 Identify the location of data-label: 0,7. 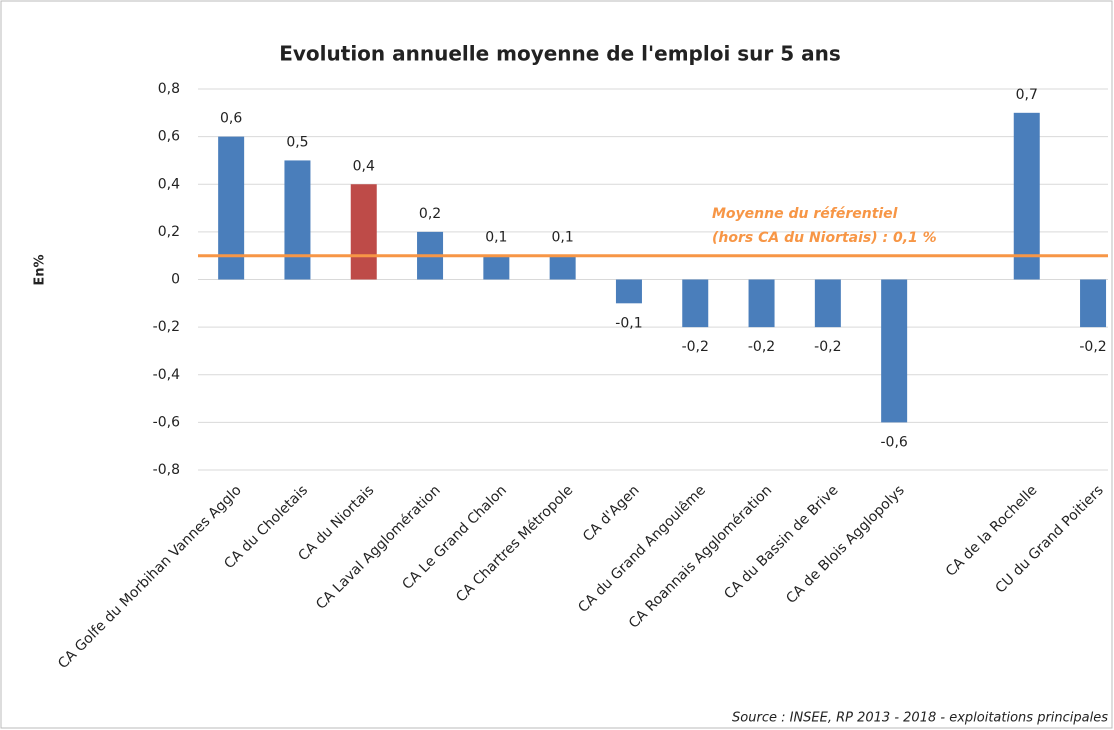
(1027, 95).